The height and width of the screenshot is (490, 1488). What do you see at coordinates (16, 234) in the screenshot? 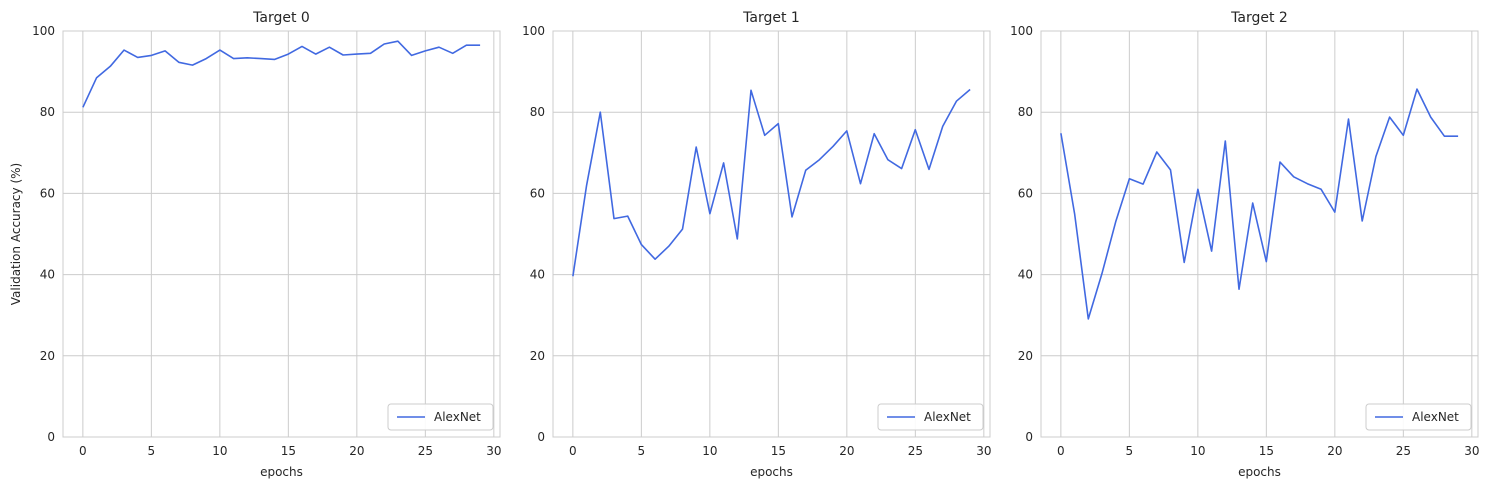
I see `y-axis-label: Validation Accuracy (%)` at bounding box center [16, 234].